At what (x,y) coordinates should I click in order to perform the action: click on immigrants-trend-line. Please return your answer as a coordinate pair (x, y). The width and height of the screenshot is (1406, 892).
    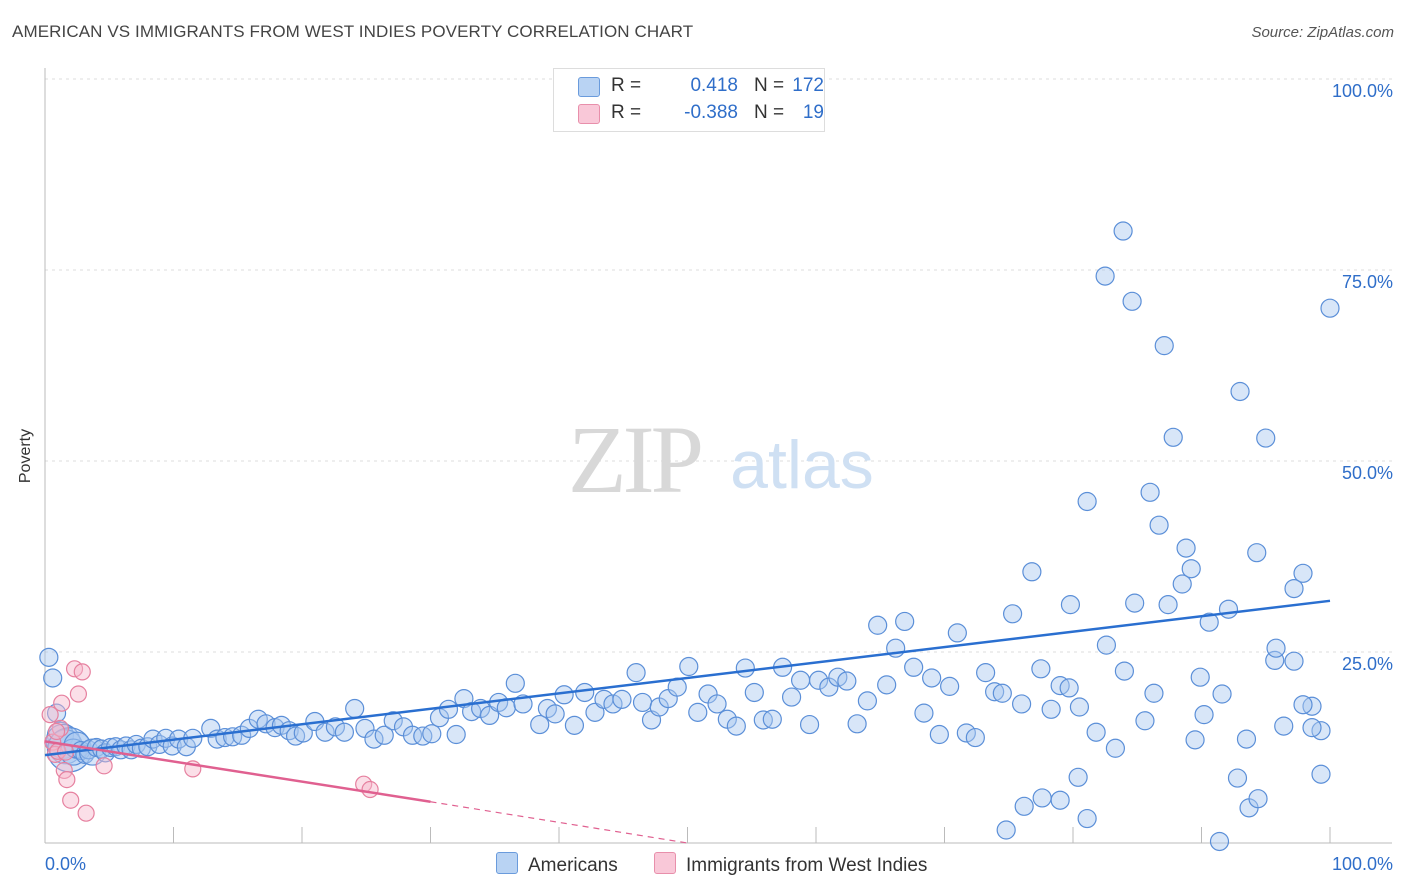
    Looking at the image, I should click on (237, 771).